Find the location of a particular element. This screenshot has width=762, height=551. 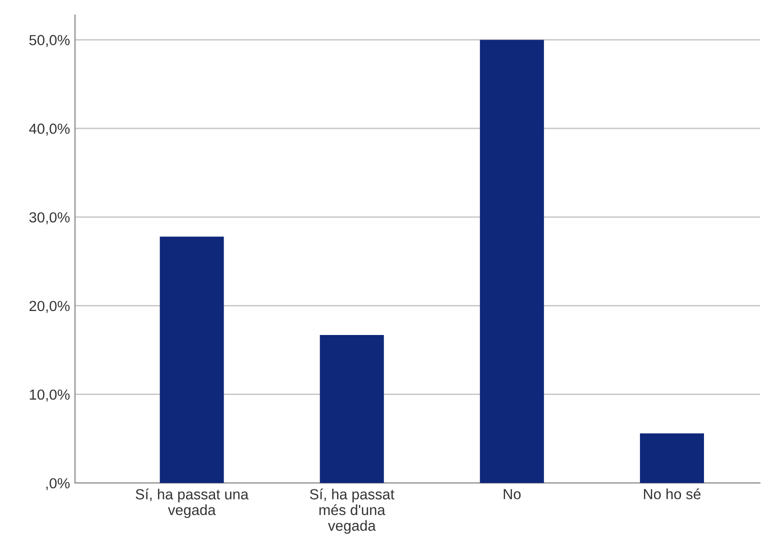

y-tick-label: 40,0% is located at coordinates (49, 130).